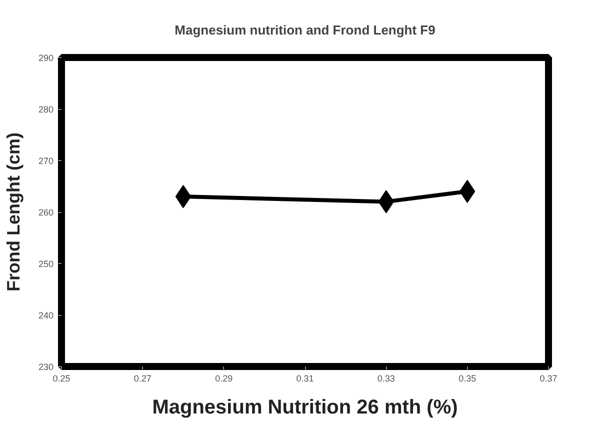 The image size is (603, 421). I want to click on chart-title: Magnesium nutrition and Frond Lenght F9, so click(305, 30).